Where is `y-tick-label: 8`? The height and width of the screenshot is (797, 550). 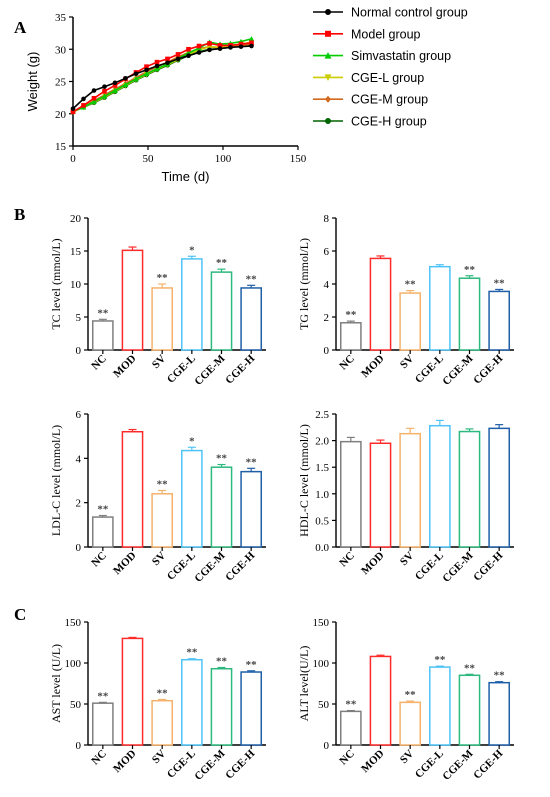
y-tick-label: 8 is located at coordinates (327, 219).